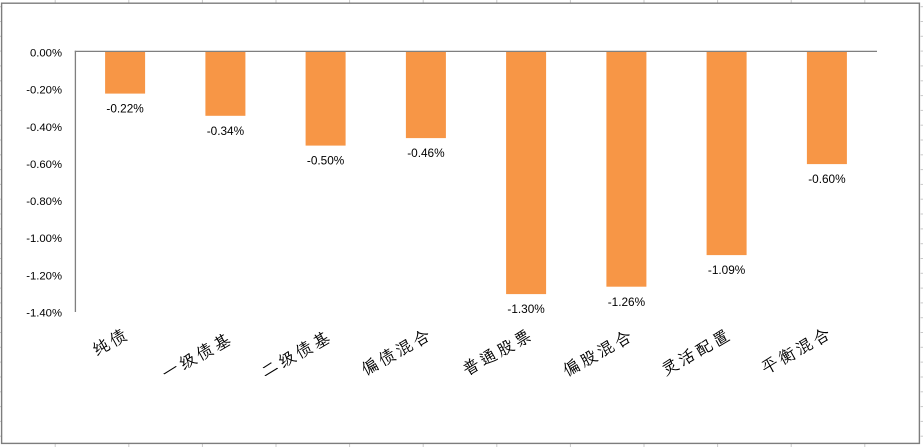  I want to click on svg-text: -0.22%, so click(125, 109).